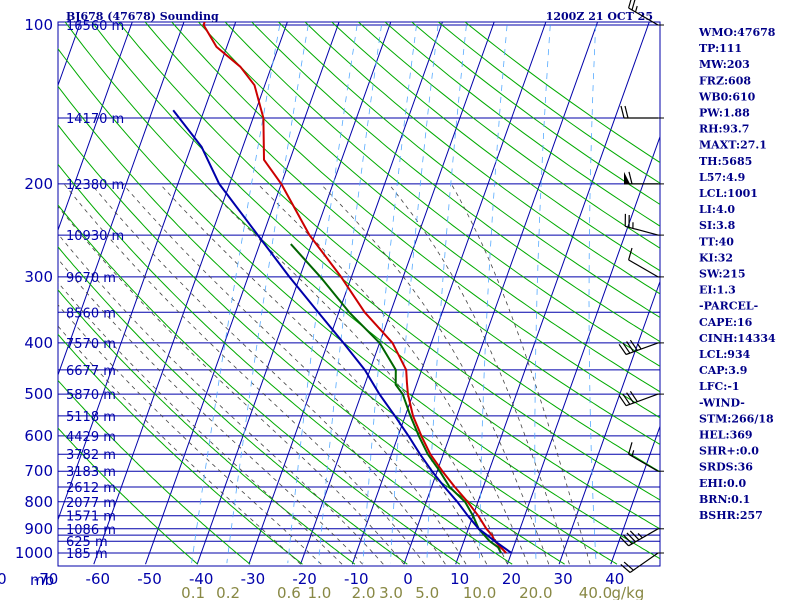 This screenshot has width=800, height=600. What do you see at coordinates (427, 592) in the screenshot?
I see `mixing-ratio-label: 5.0` at bounding box center [427, 592].